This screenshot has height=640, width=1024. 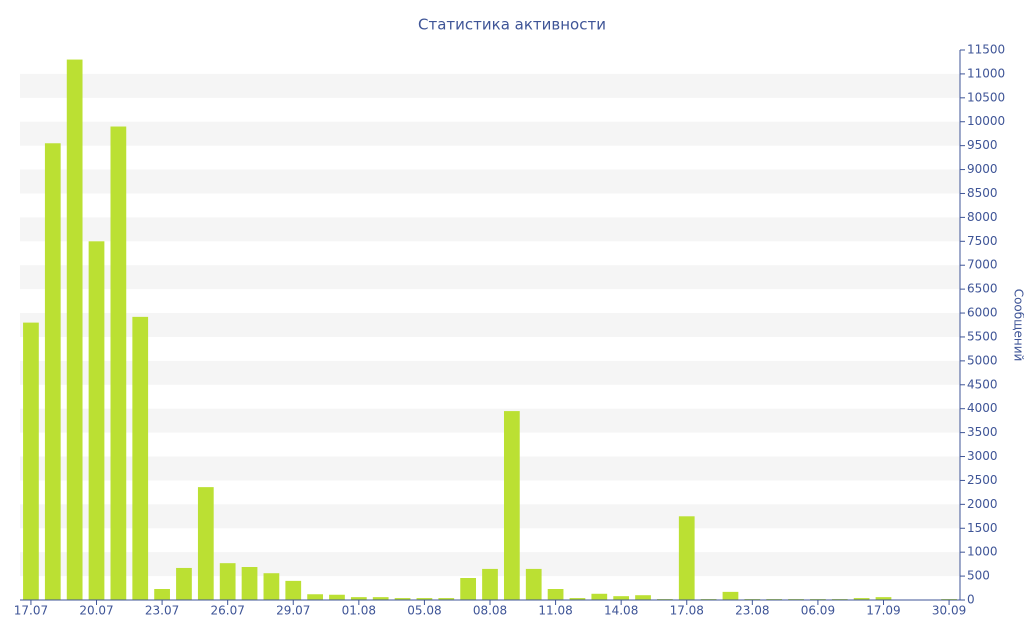 What do you see at coordinates (986, 121) in the screenshot?
I see `y-tick-label: 10000` at bounding box center [986, 121].